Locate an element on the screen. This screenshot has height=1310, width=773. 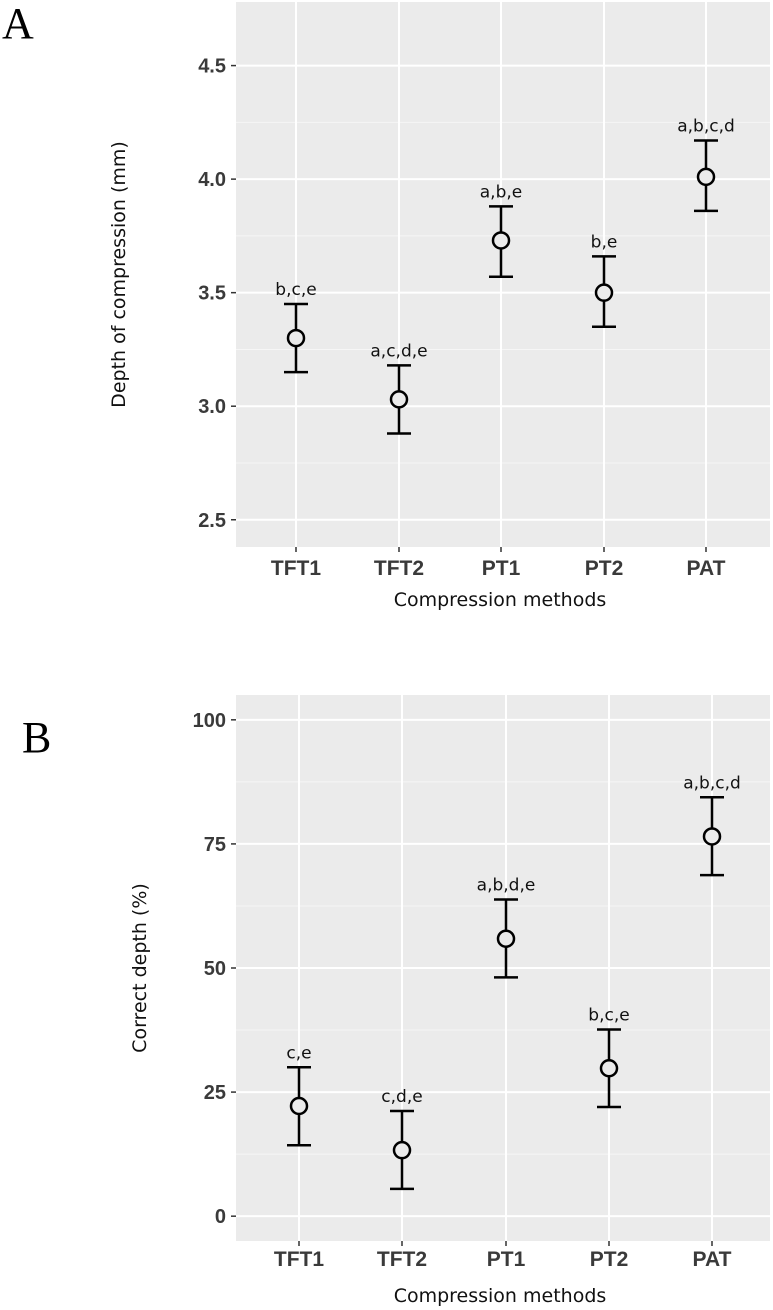
y-tick-label: 4.0 is located at coordinates (212, 180).